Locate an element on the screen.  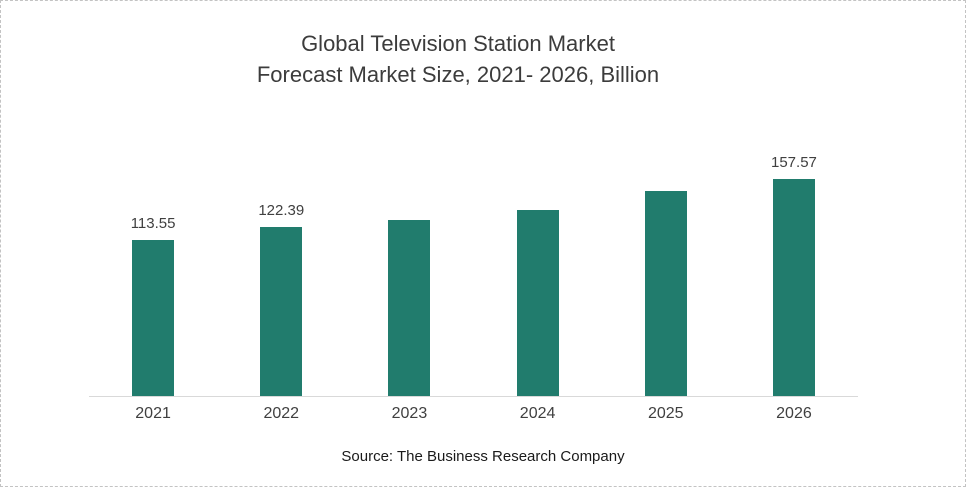
bar-2026 is located at coordinates (793, 287).